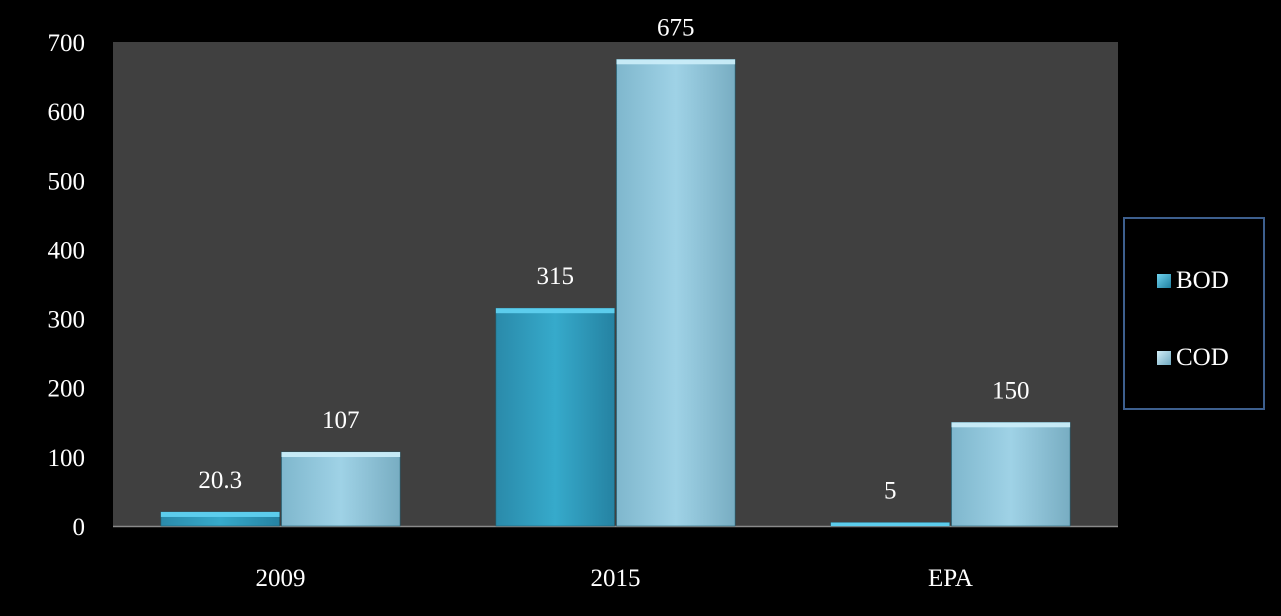 Image resolution: width=1281 pixels, height=616 pixels. I want to click on legend-item-cod: COD, so click(1193, 358).